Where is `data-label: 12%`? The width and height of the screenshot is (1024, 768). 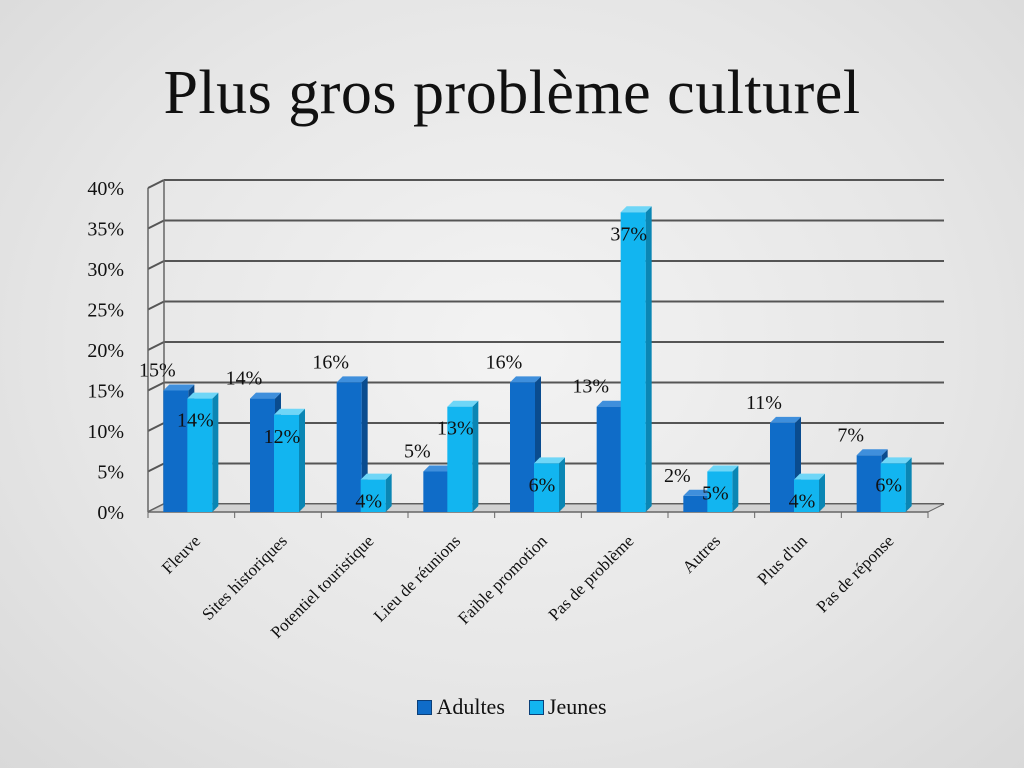
data-label: 12% is located at coordinates (282, 437).